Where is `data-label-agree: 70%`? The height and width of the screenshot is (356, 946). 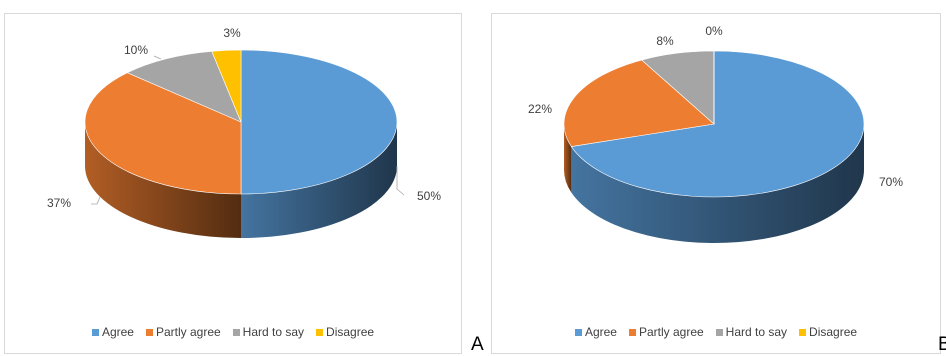
data-label-agree: 70% is located at coordinates (891, 182).